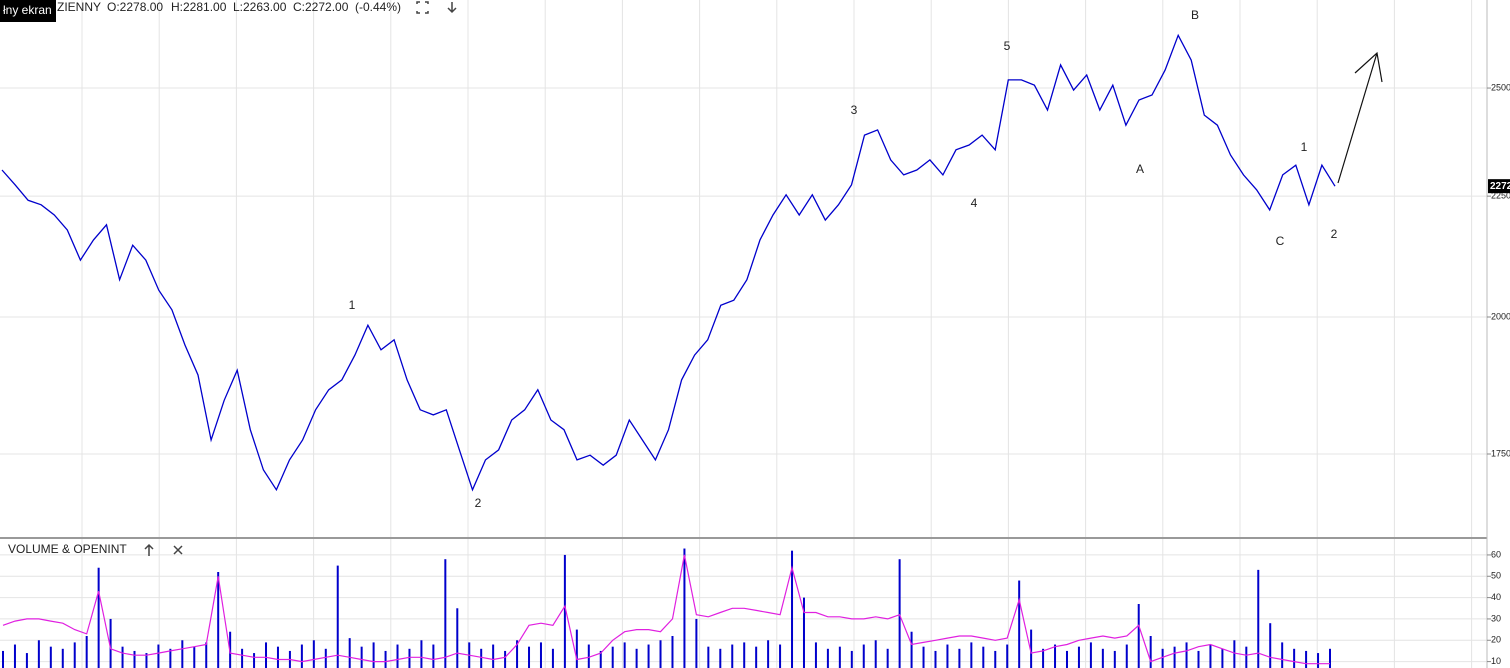  Describe the element at coordinates (1500, 316) in the screenshot. I see `y-tick-label: 2000` at that location.